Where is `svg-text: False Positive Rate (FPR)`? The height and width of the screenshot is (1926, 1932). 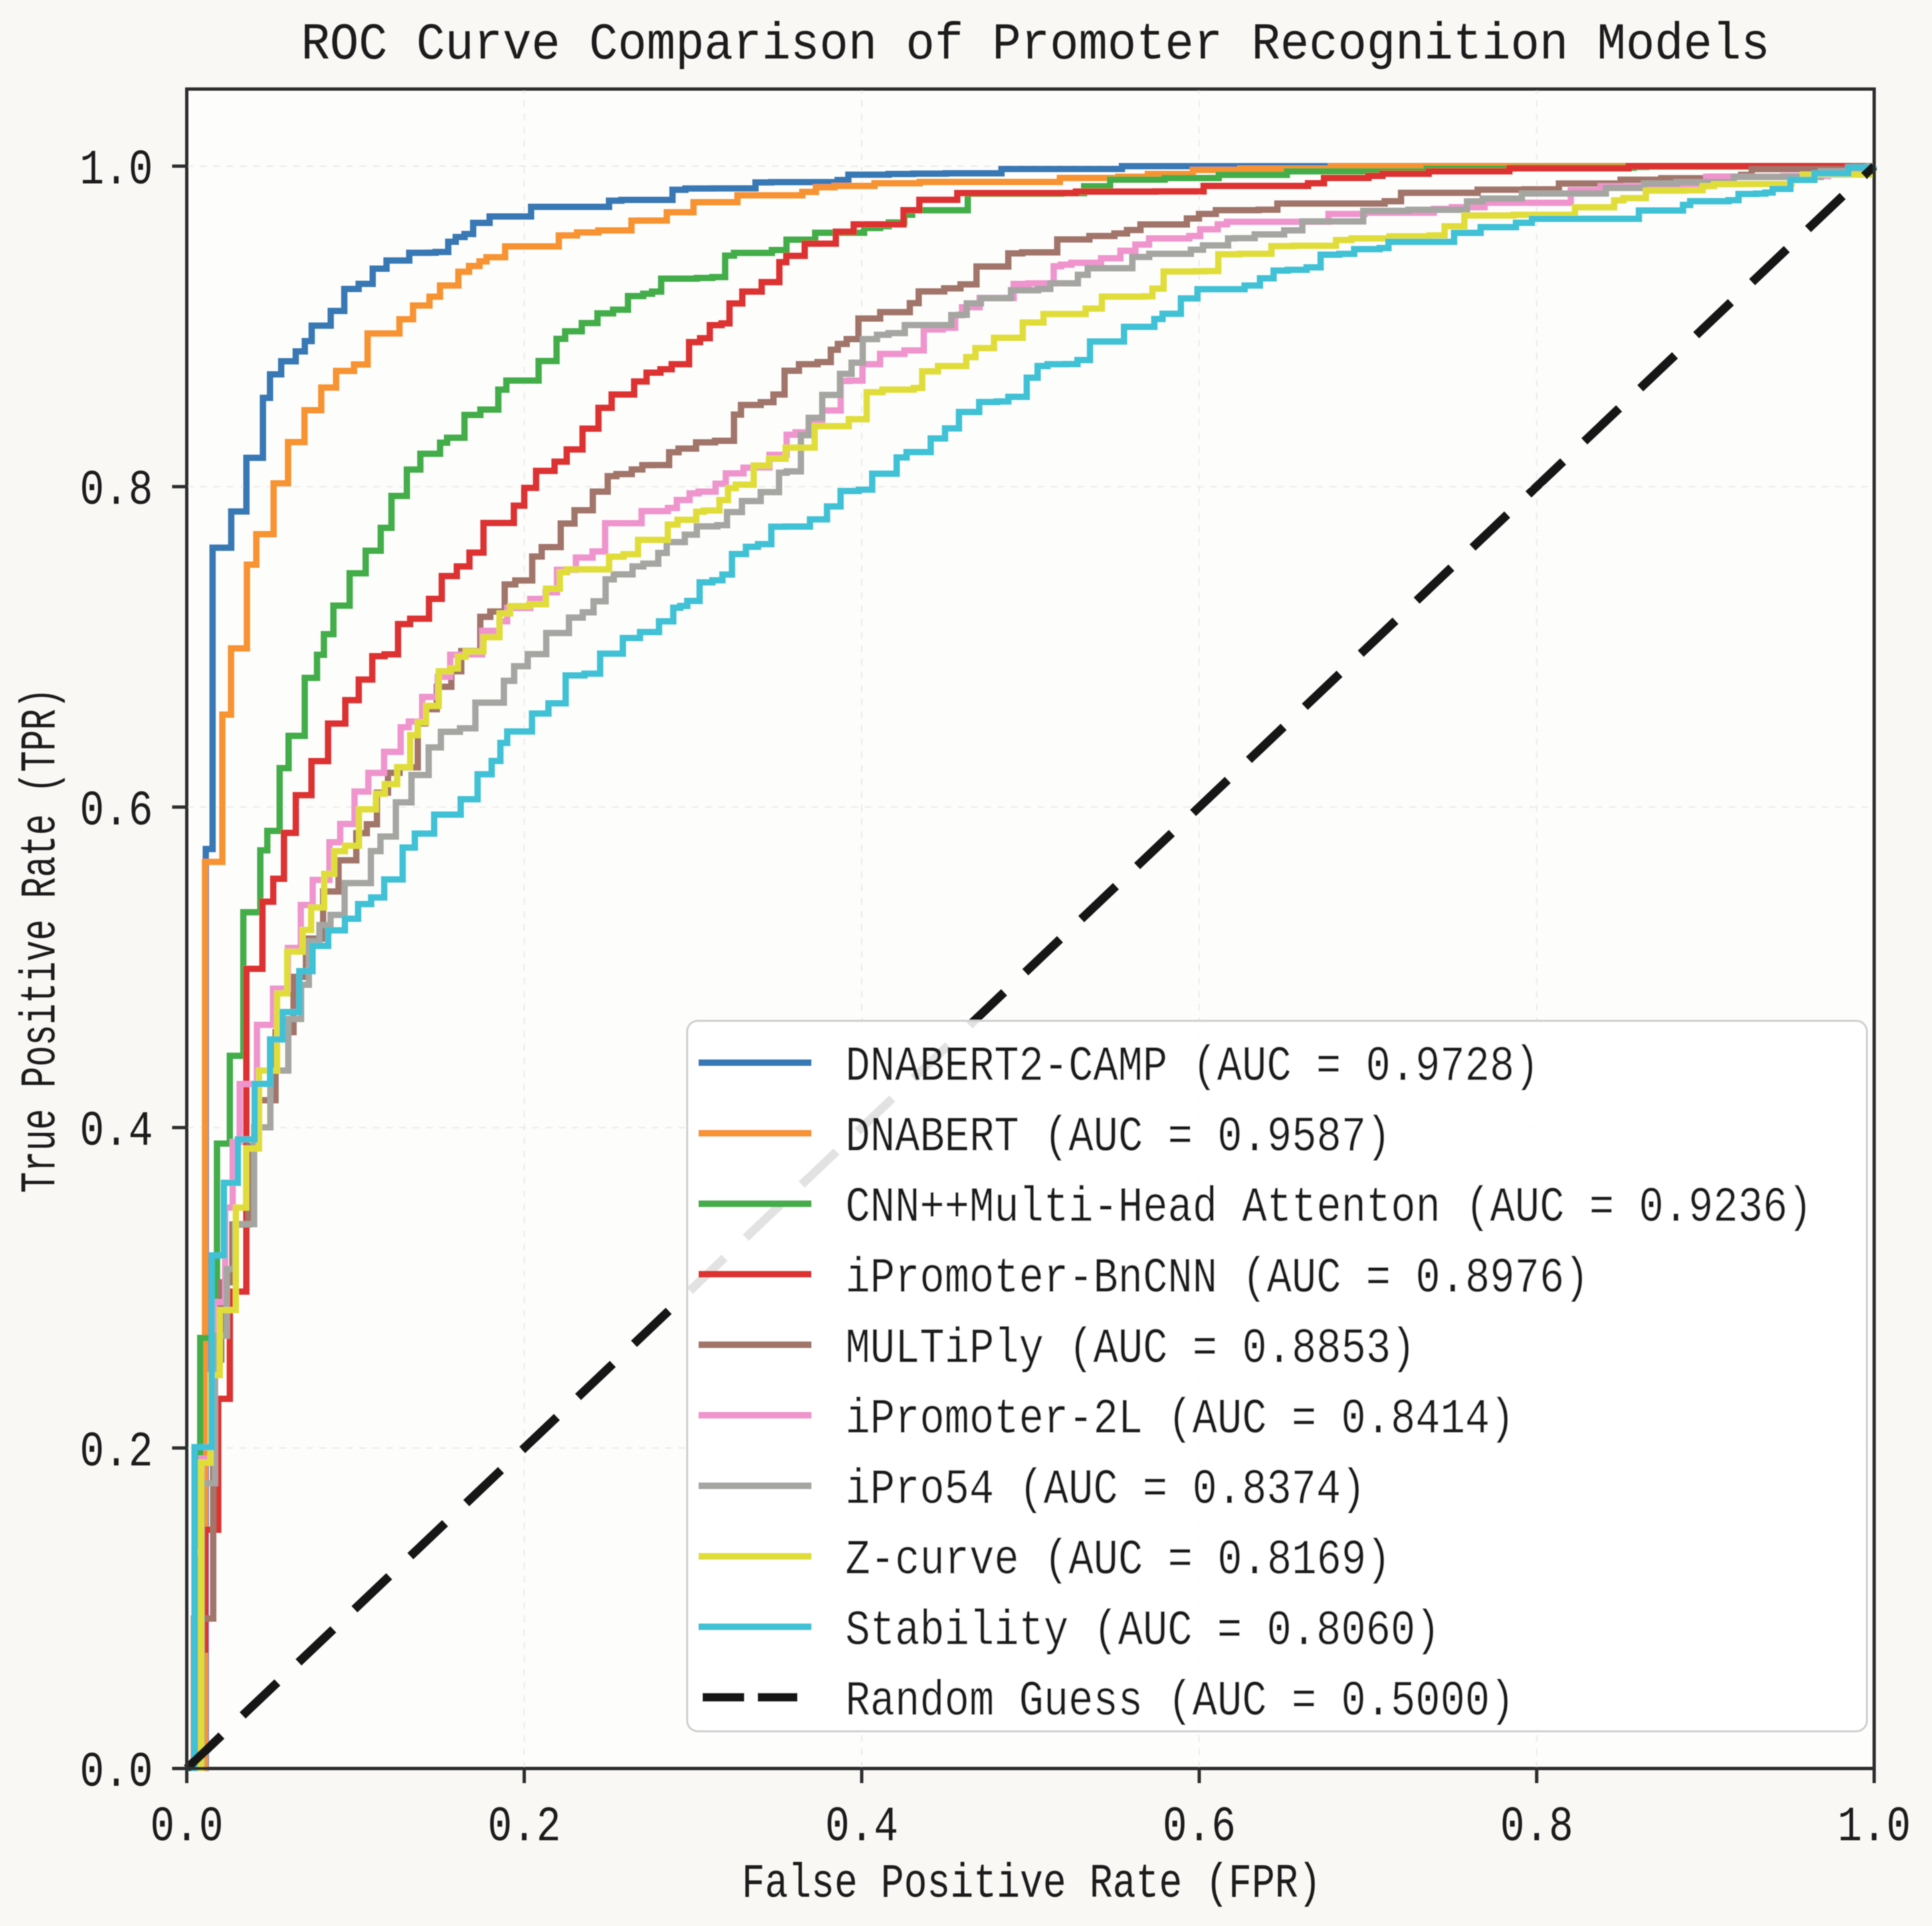
svg-text: False Positive Rate (FPR) is located at coordinates (1031, 1884).